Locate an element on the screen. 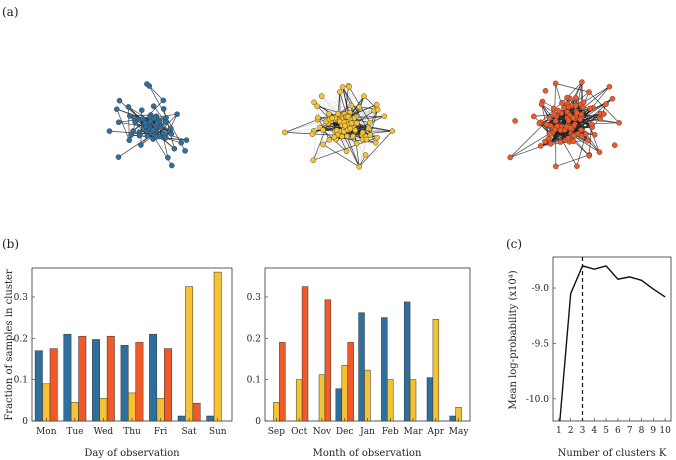 The image size is (676, 460). y-tick-label: 0.3 is located at coordinates (254, 298).